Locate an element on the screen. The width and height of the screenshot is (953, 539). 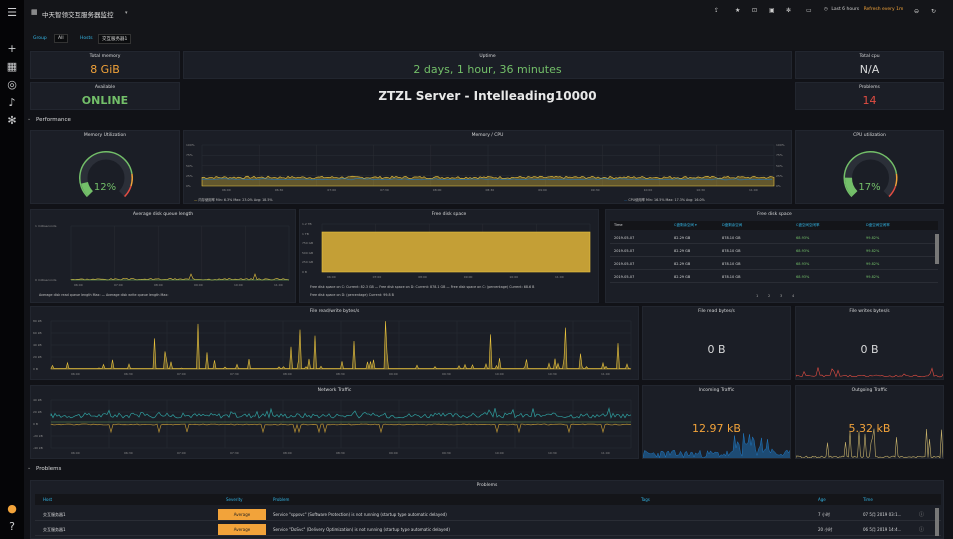
table-header-cell: D盘空间空闲率 is located at coordinates (878, 225).